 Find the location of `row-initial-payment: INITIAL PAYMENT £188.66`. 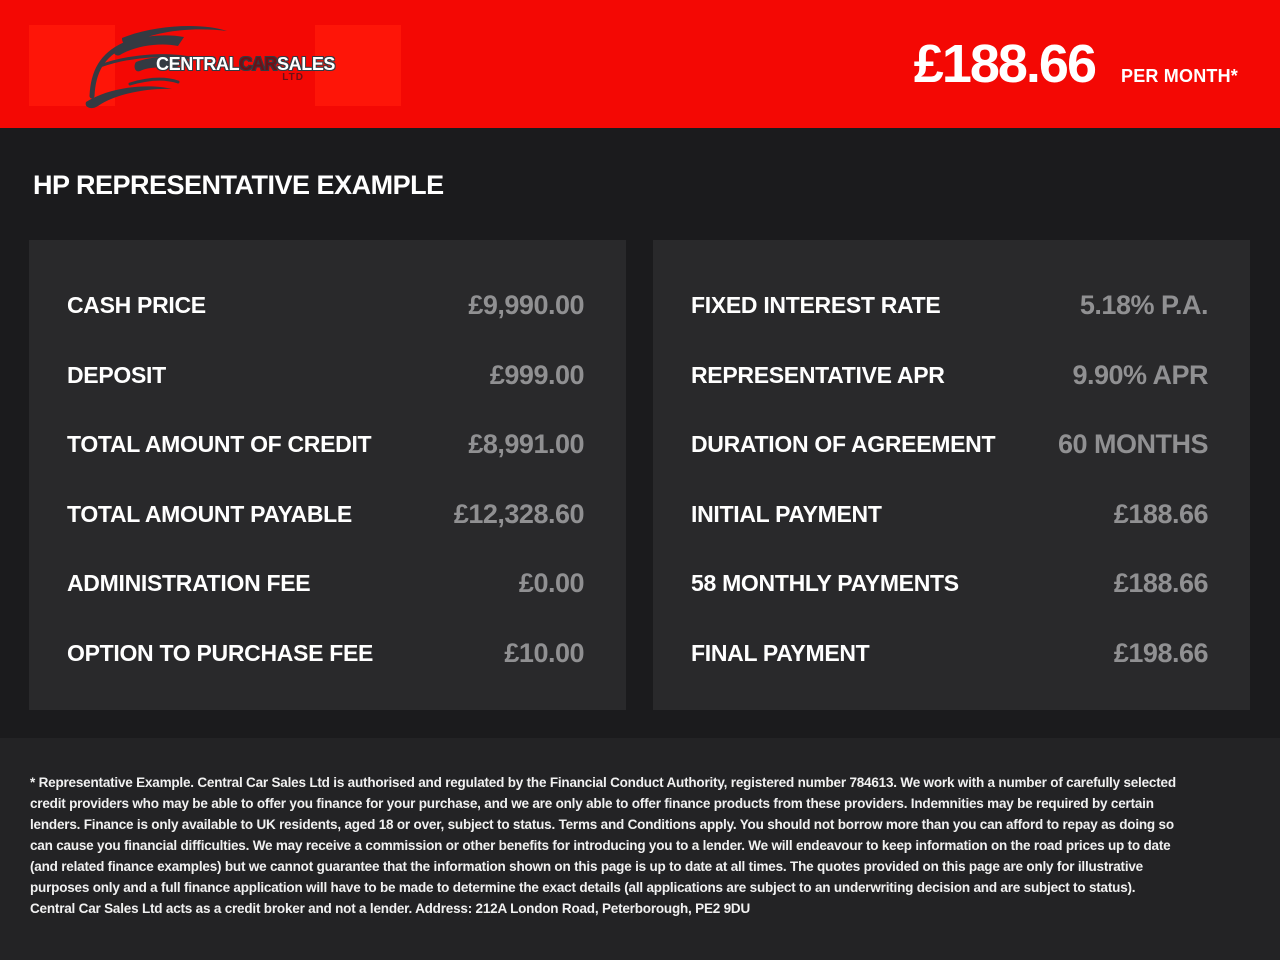

row-initial-payment: INITIAL PAYMENT £188.66 is located at coordinates (950, 515).